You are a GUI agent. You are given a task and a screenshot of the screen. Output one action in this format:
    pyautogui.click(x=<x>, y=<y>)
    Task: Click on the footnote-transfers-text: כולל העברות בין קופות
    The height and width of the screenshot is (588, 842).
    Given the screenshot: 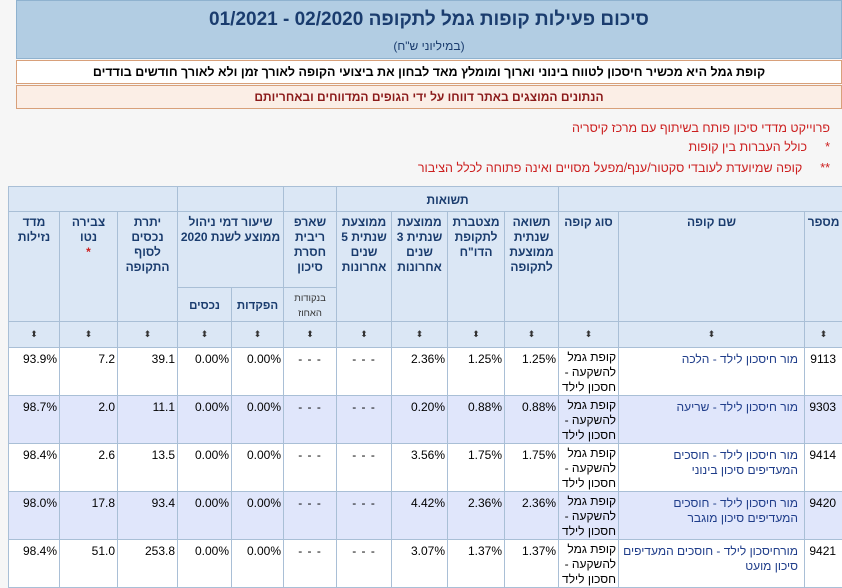 What is the action you would take?
    pyautogui.click(x=747, y=147)
    